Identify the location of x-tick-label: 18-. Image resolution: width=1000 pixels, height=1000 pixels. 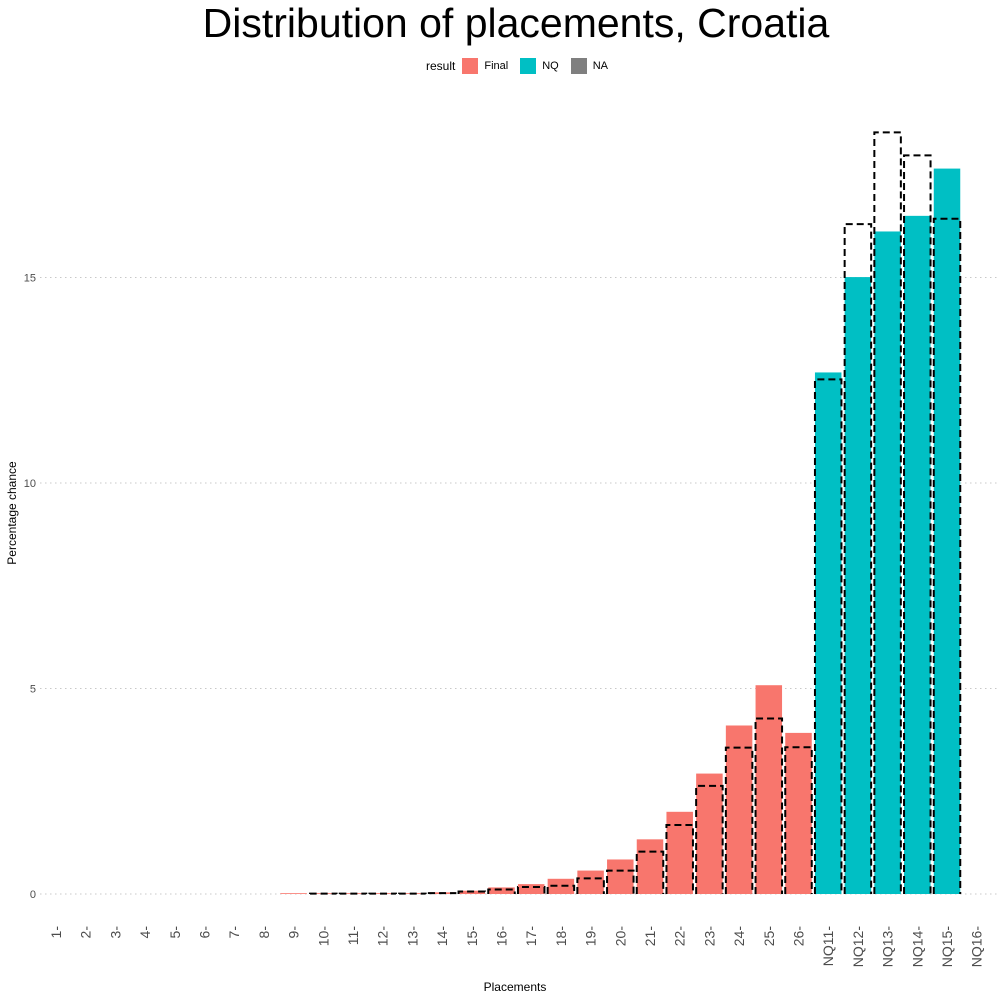
(561, 936).